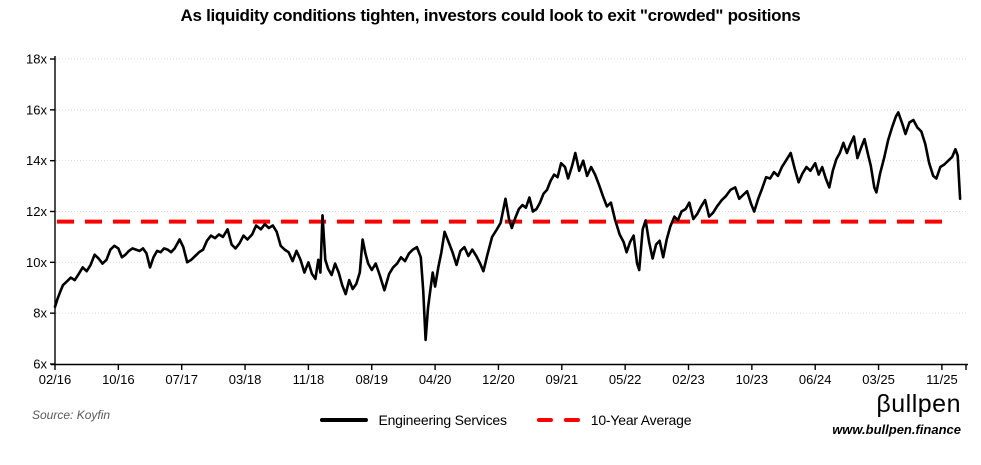 This screenshot has height=465, width=981. What do you see at coordinates (752, 379) in the screenshot?
I see `x-tick-label: 10/23` at bounding box center [752, 379].